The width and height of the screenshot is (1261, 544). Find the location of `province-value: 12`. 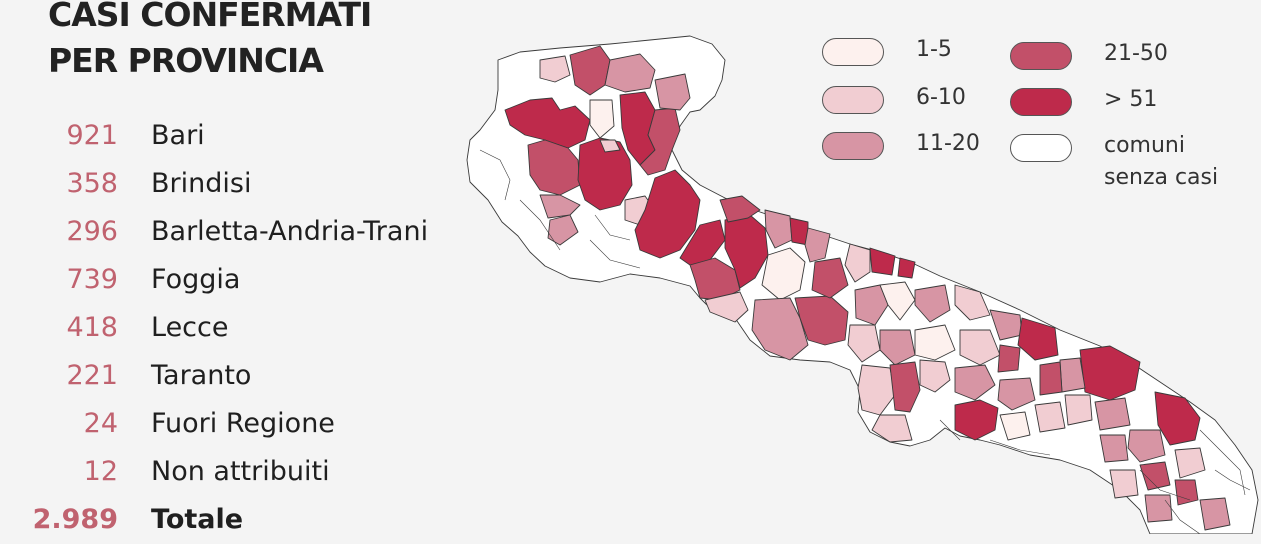

province-value: 12 is located at coordinates (100, 471).